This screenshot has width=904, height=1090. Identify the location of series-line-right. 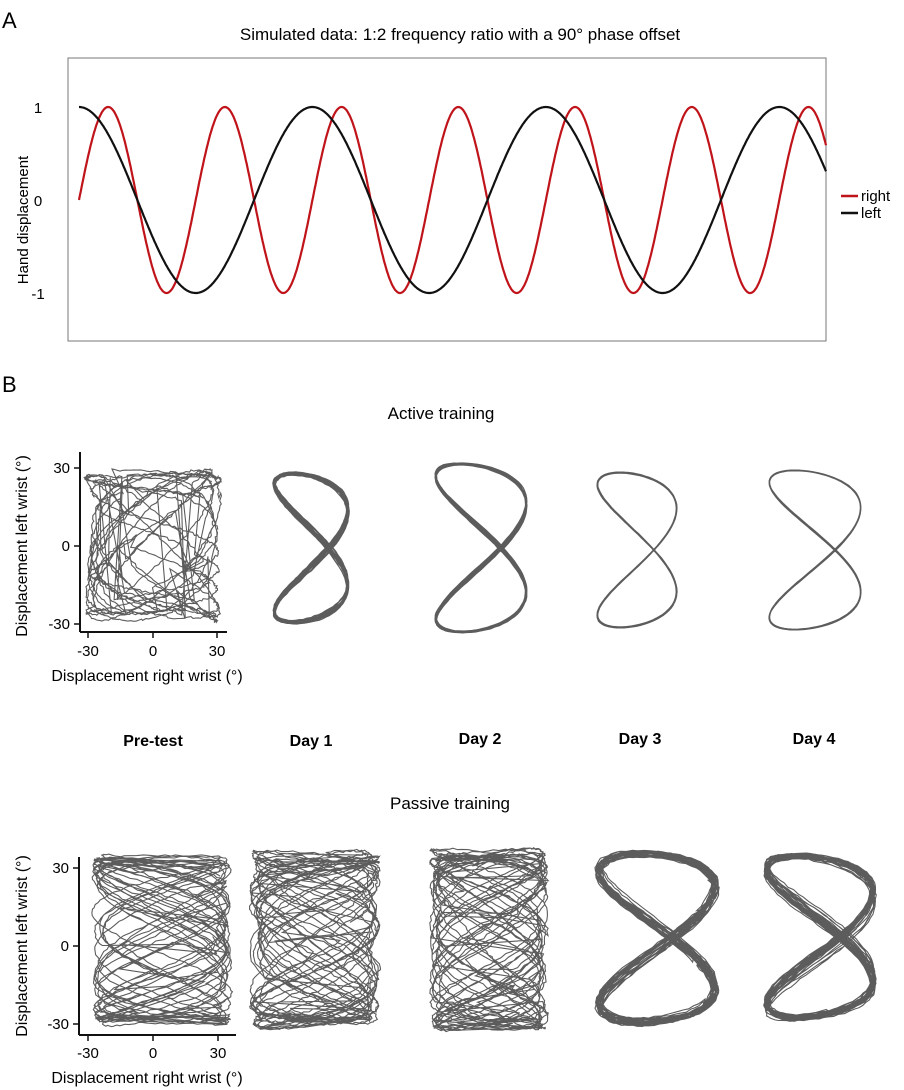
(452, 200).